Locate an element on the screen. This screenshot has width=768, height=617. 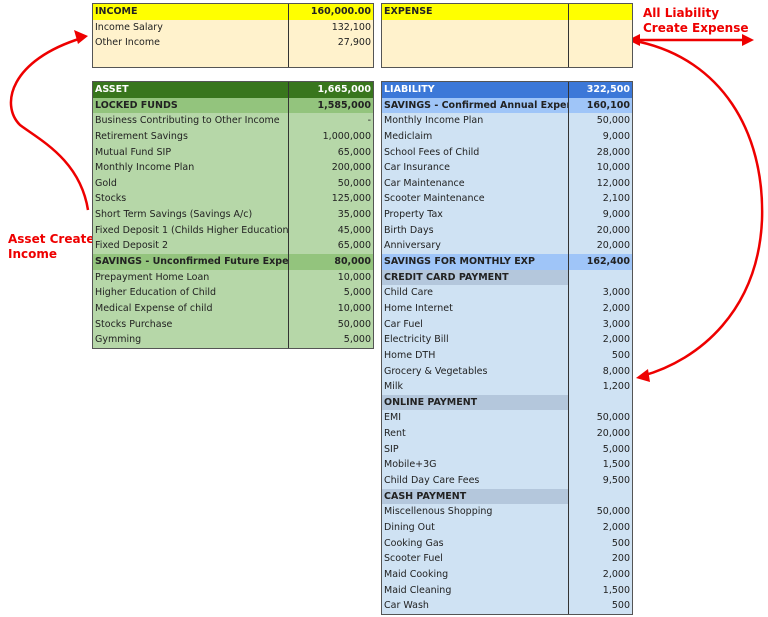
row-label: Maid Cooking is located at coordinates (475, 574).